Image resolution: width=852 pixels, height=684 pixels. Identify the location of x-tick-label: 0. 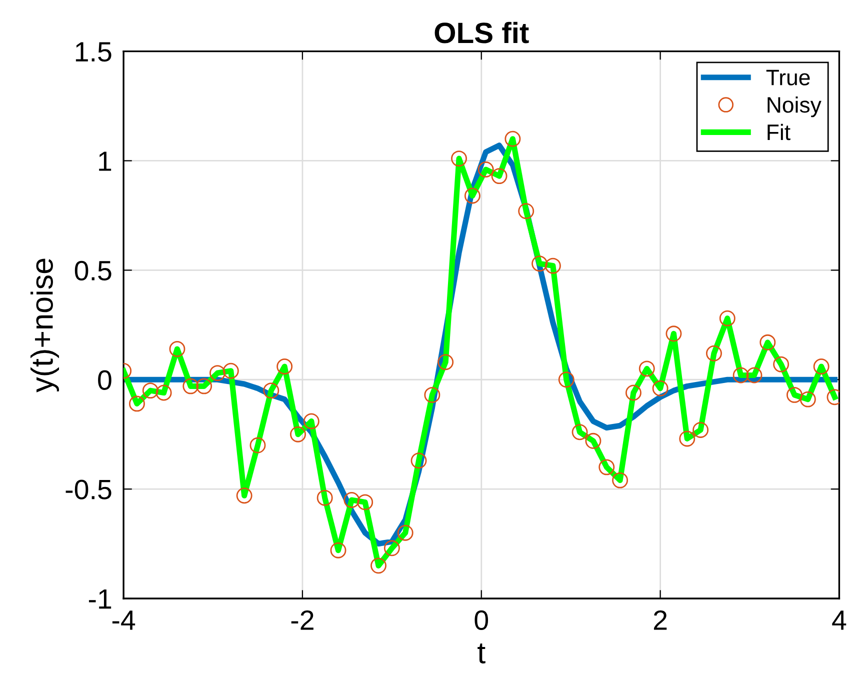
(481, 620).